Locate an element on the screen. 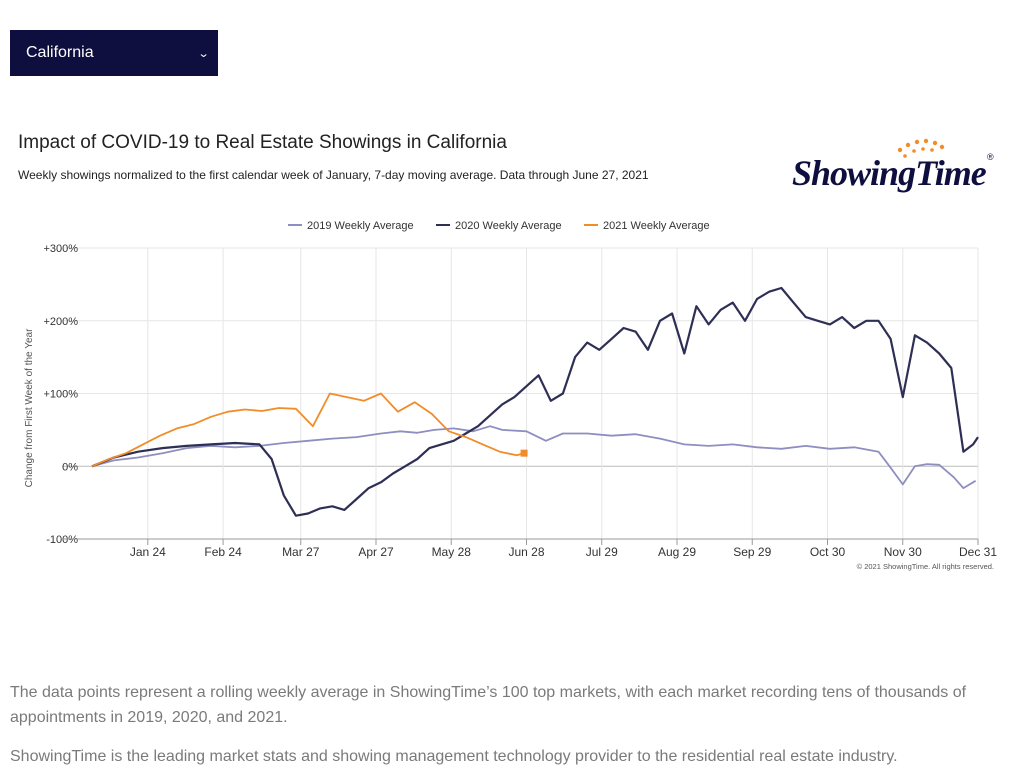 The width and height of the screenshot is (1024, 783). market-select-dropdown: California ⌄ is located at coordinates (114, 53).